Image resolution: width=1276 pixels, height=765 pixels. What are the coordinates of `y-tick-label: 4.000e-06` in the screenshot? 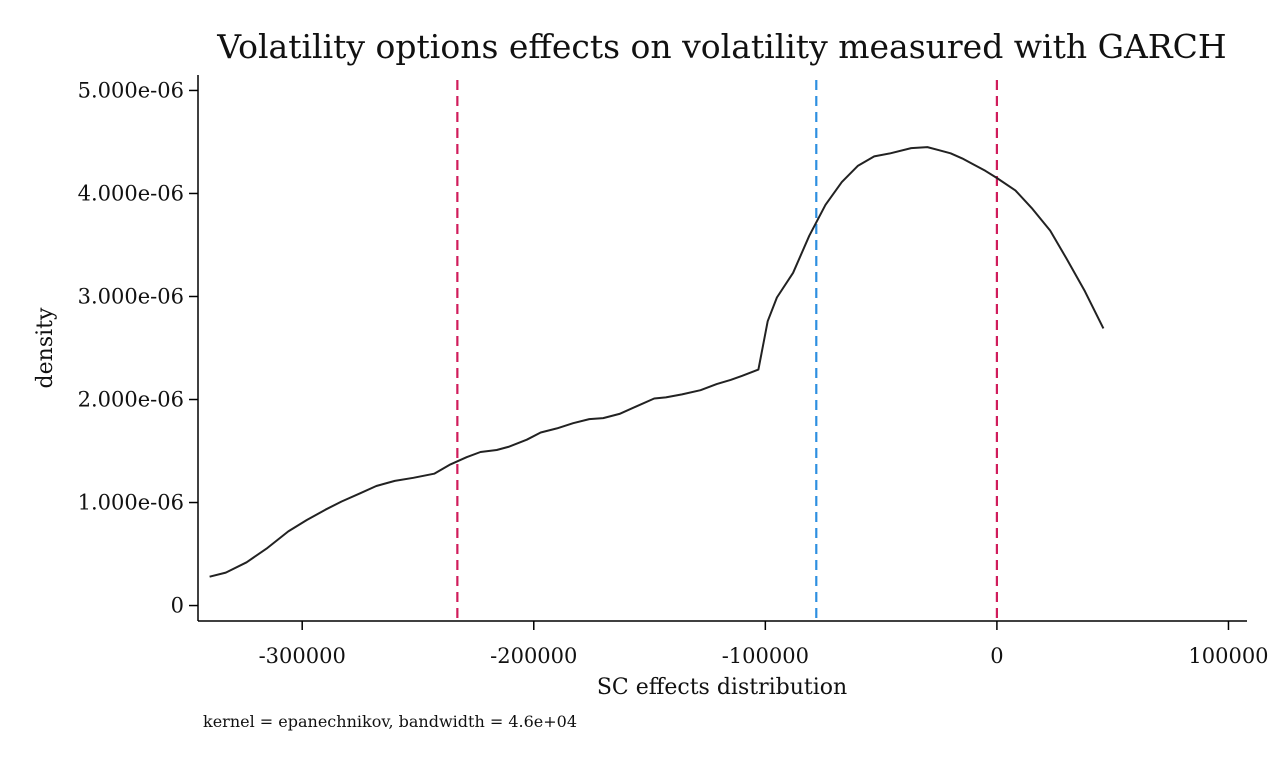 It's located at (131, 193).